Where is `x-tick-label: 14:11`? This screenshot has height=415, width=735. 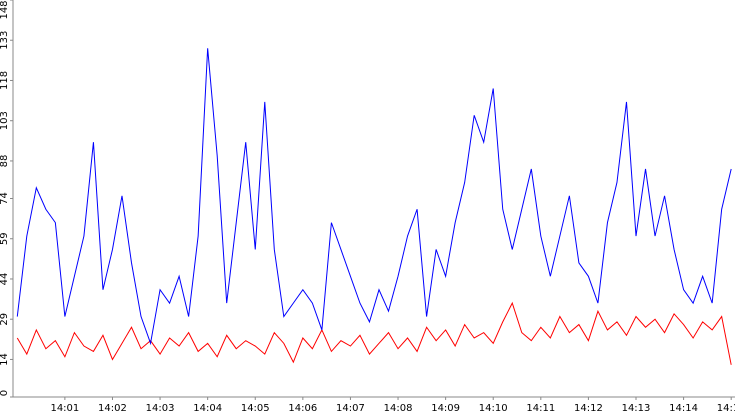 x-tick-label: 14:11 is located at coordinates (540, 408).